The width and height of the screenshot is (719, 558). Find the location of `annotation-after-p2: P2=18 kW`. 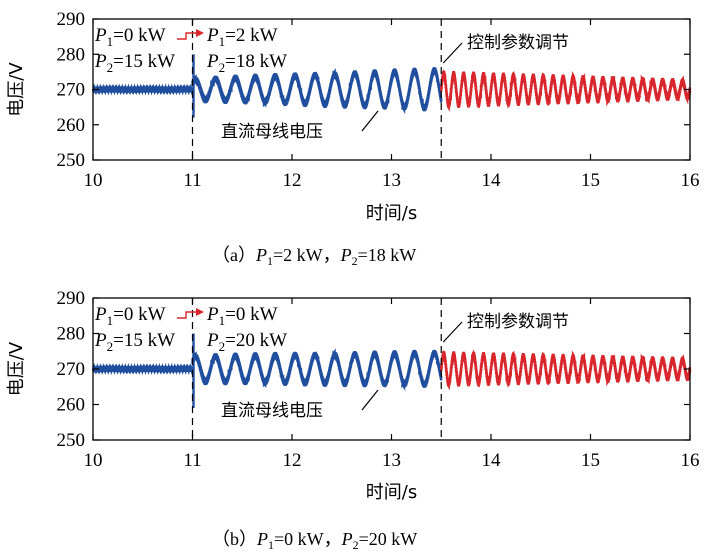

annotation-after-p2: P2=18 kW is located at coordinates (246, 63).